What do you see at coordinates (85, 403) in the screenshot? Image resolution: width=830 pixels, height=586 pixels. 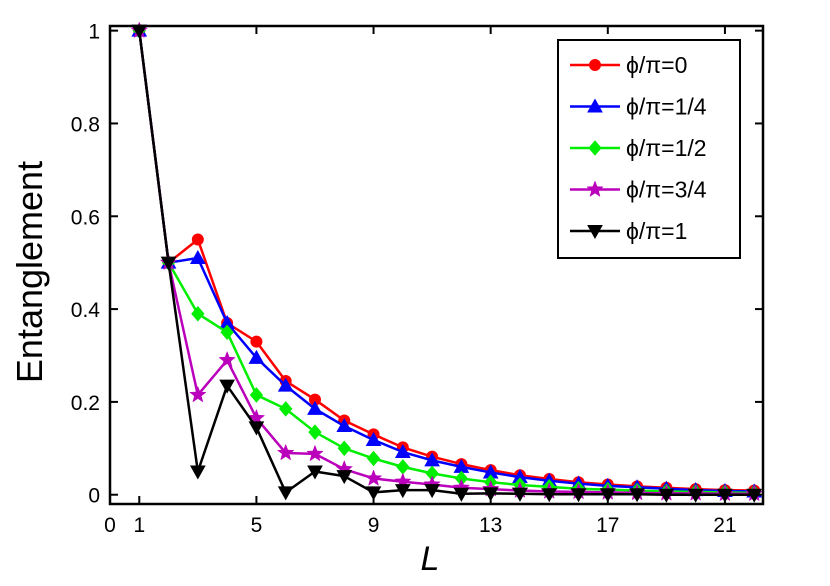 I see `y-tick-label: 0.2` at bounding box center [85, 403].